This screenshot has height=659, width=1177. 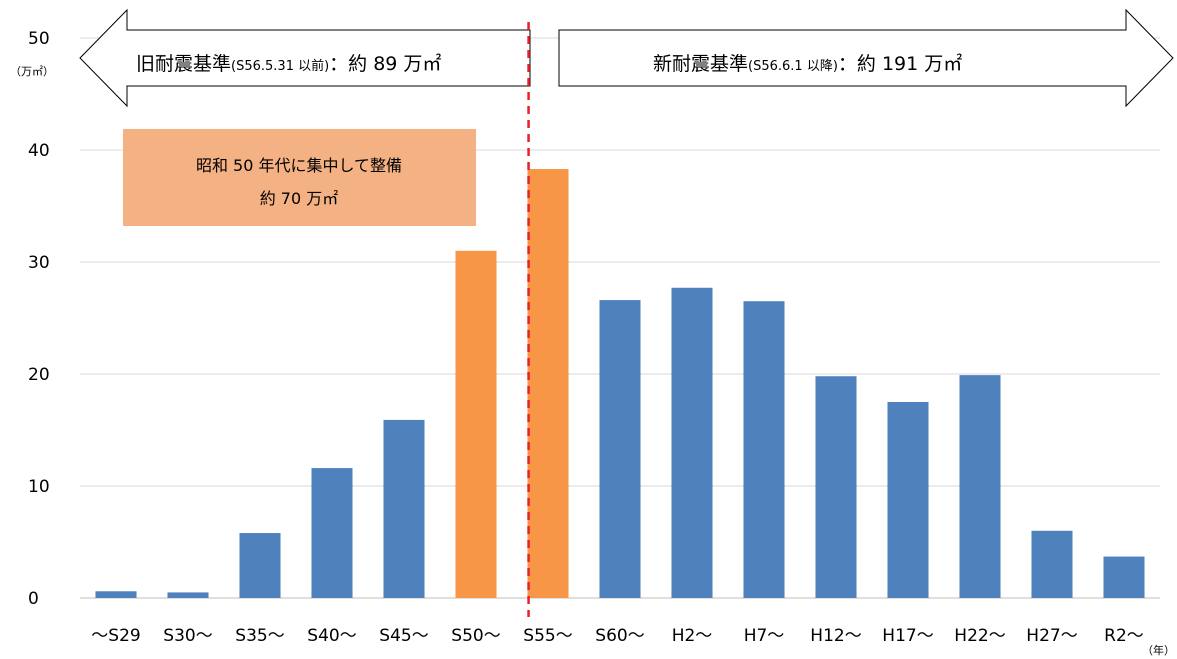 I want to click on old-standard-arrow, so click(x=305, y=58).